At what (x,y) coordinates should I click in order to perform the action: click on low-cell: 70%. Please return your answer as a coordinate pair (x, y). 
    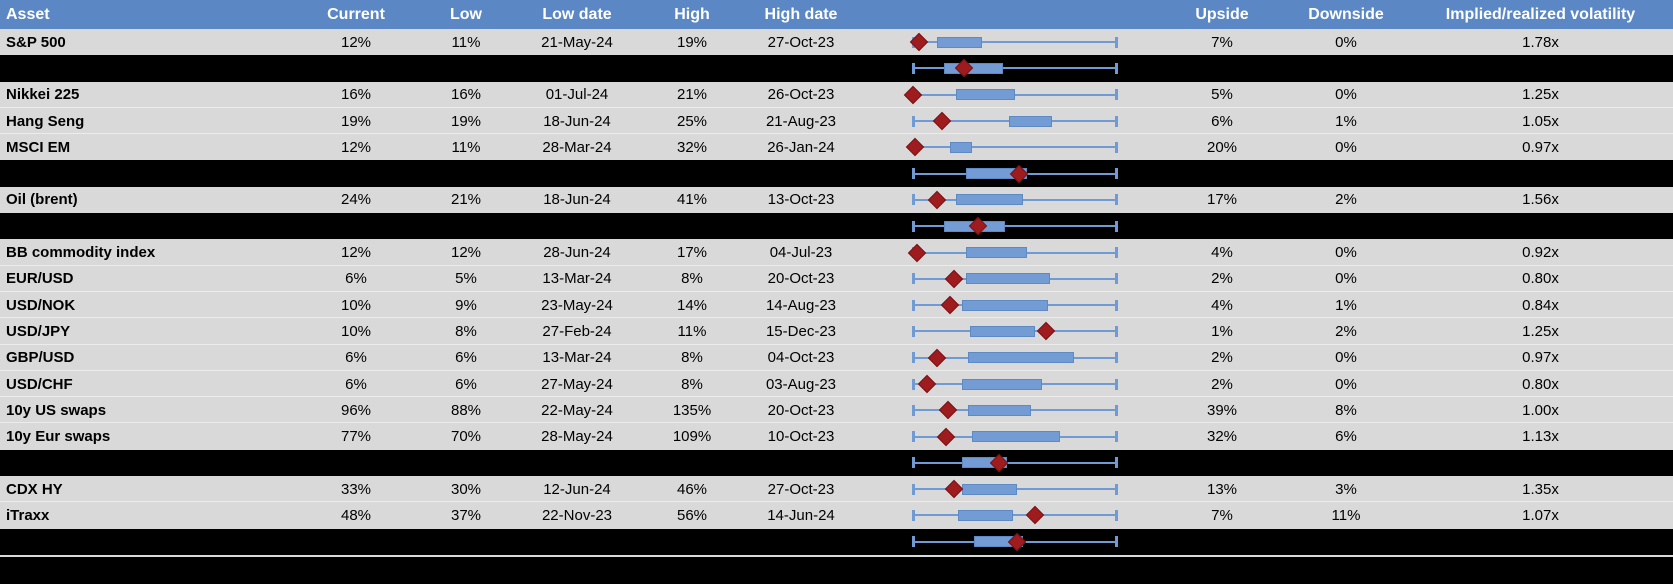
    Looking at the image, I should click on (466, 437).